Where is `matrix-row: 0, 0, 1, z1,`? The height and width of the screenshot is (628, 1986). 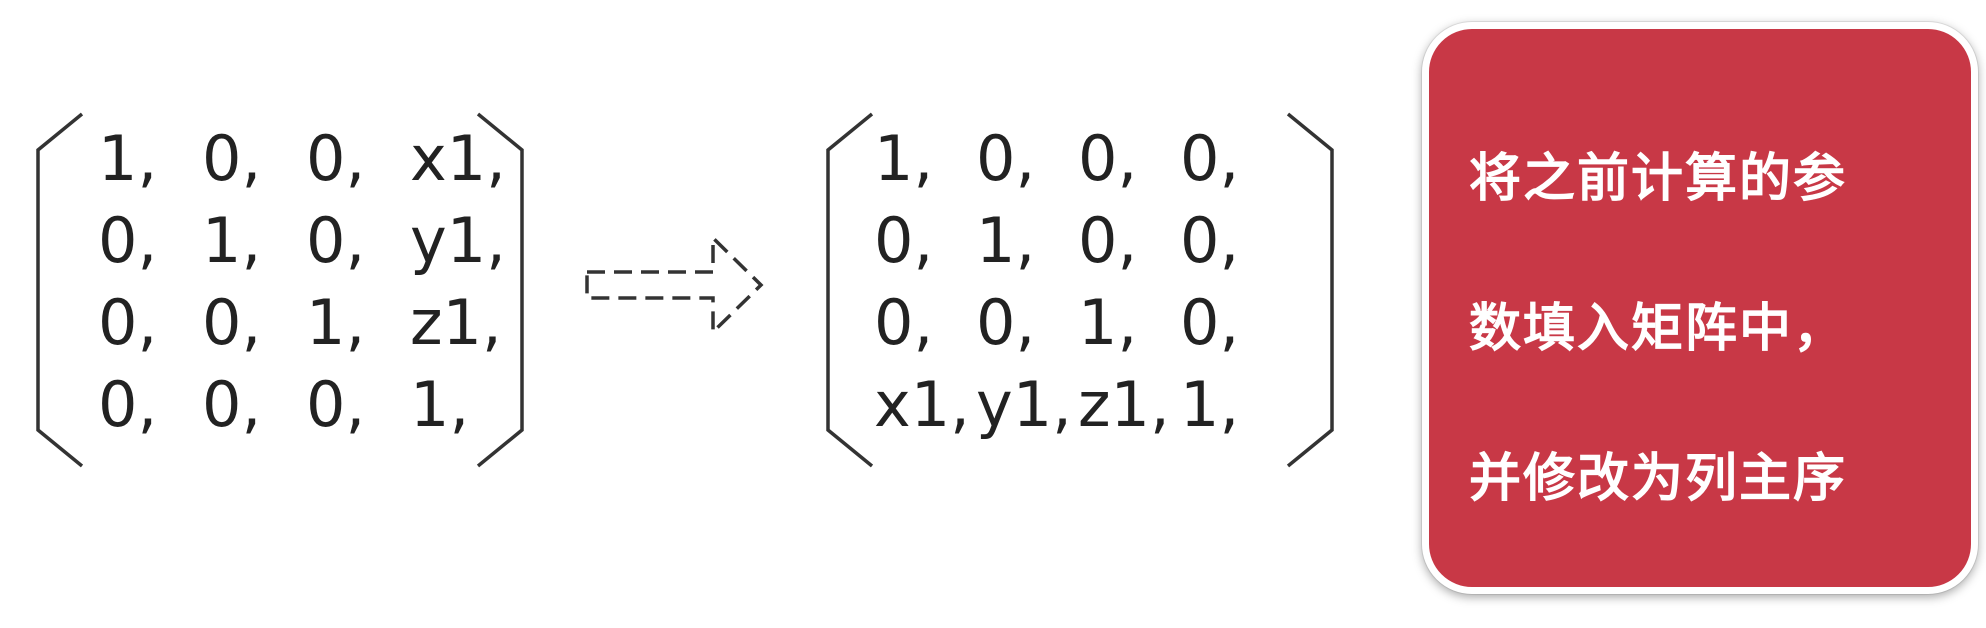 matrix-row: 0, 0, 1, z1, is located at coordinates (306, 323).